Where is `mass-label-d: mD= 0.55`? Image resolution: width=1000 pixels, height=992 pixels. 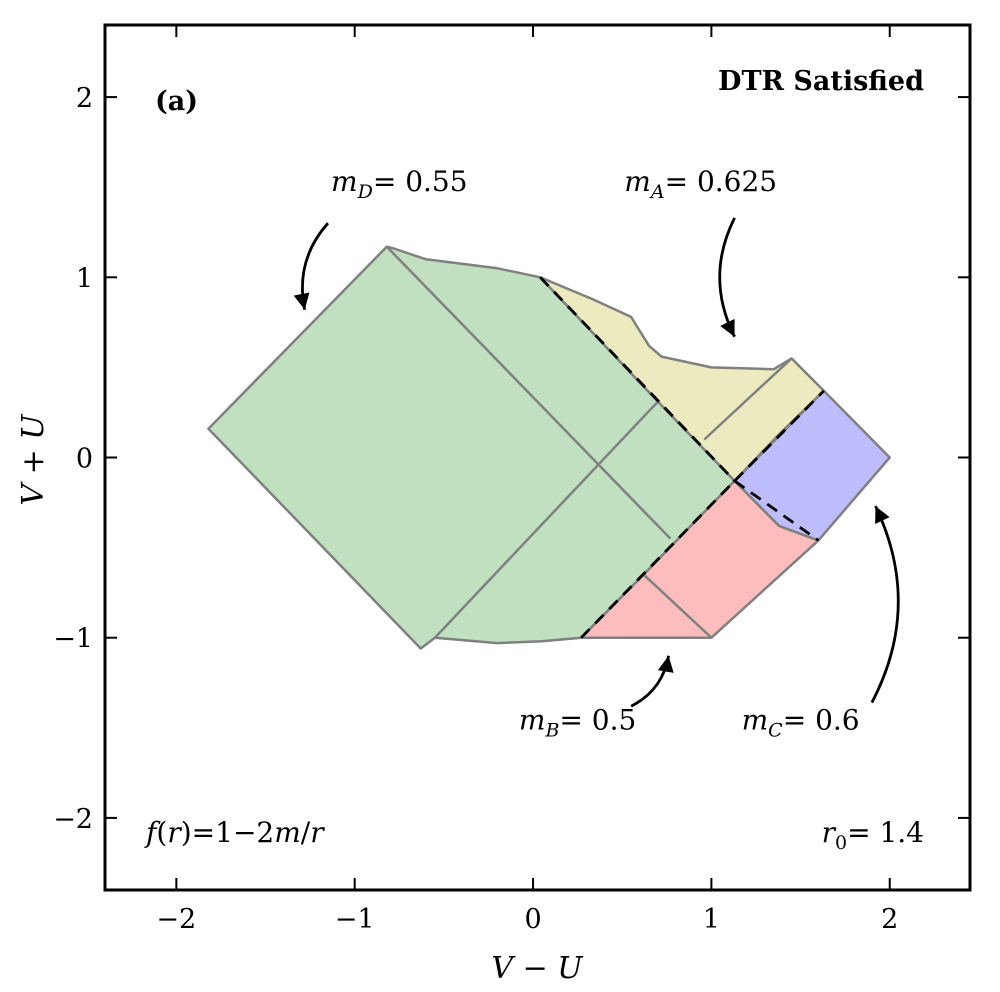
mass-label-d: mD= 0.55 is located at coordinates (399, 184).